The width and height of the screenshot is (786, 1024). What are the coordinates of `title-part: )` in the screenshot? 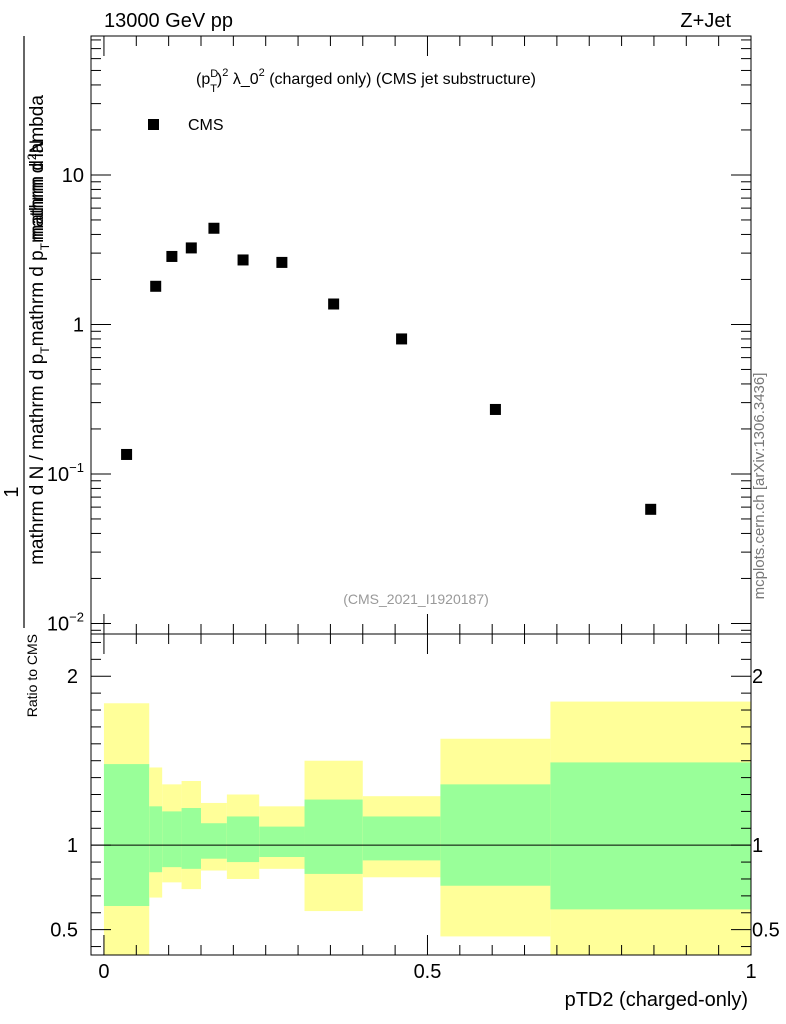 It's located at (219, 79).